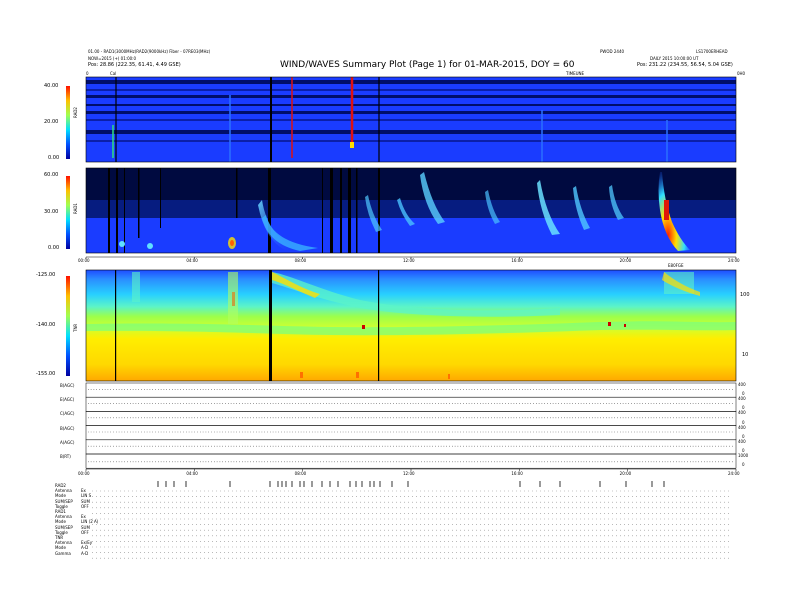 This screenshot has width=792, height=612. Describe the element at coordinates (612, 51) in the screenshot. I see `header-right-line1: PWOD 2440` at that location.